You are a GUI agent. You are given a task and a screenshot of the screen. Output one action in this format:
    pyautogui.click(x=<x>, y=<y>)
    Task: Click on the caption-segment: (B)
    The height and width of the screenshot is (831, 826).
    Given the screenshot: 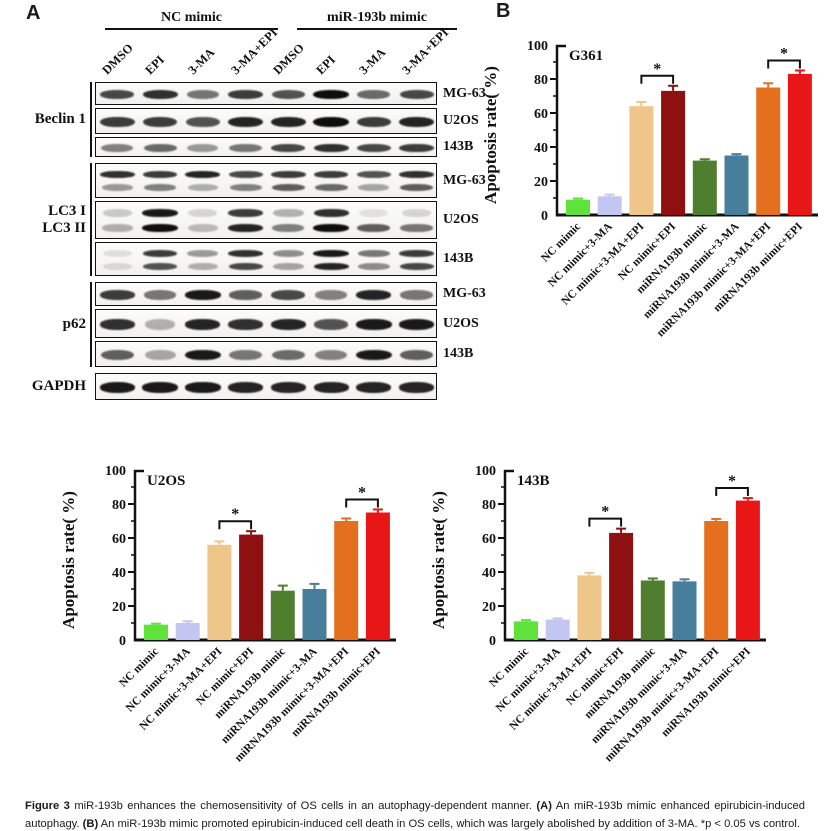 What is the action you would take?
    pyautogui.click(x=90, y=824)
    